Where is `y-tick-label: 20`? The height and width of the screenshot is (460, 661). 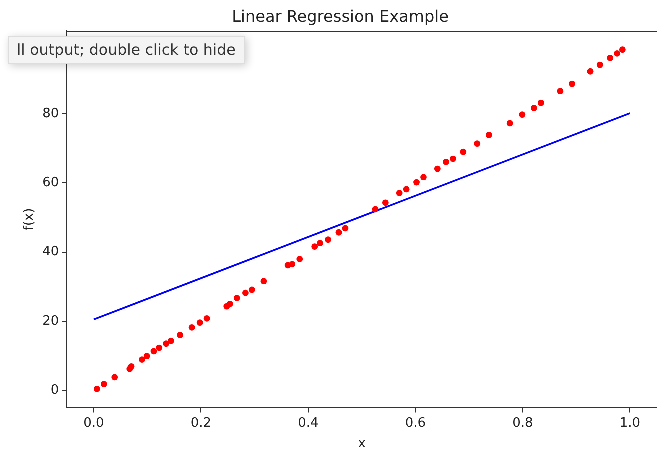
y-tick-label: 20 is located at coordinates (51, 321).